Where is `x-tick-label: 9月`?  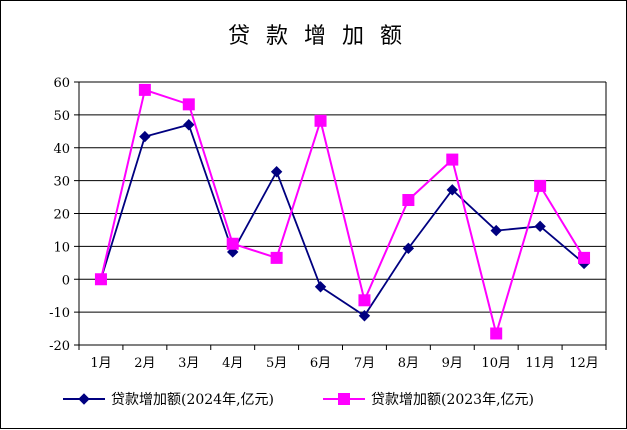
x-tick-label: 9月 is located at coordinates (452, 363).